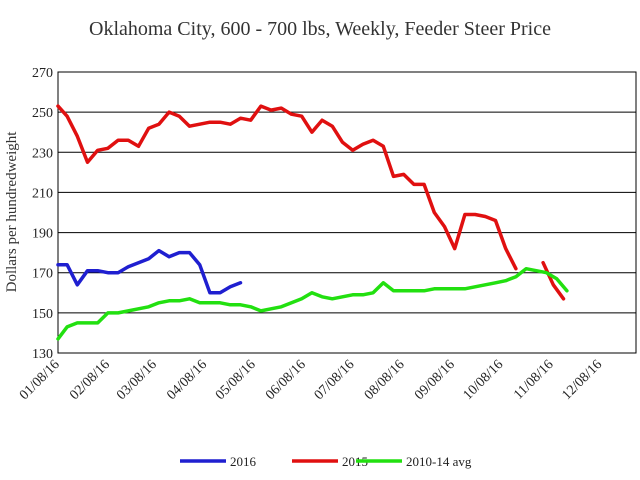 The image size is (640, 480). I want to click on x-tick-label: 06/08/16, so click(286, 380).